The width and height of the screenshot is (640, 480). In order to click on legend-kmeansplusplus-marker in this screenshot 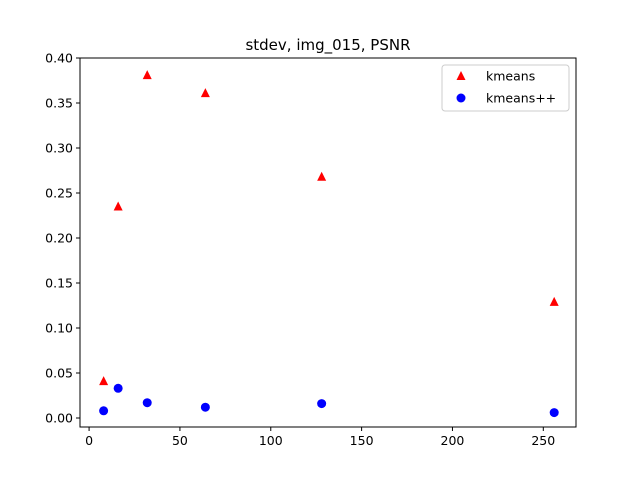, I will do `click(461, 98)`.